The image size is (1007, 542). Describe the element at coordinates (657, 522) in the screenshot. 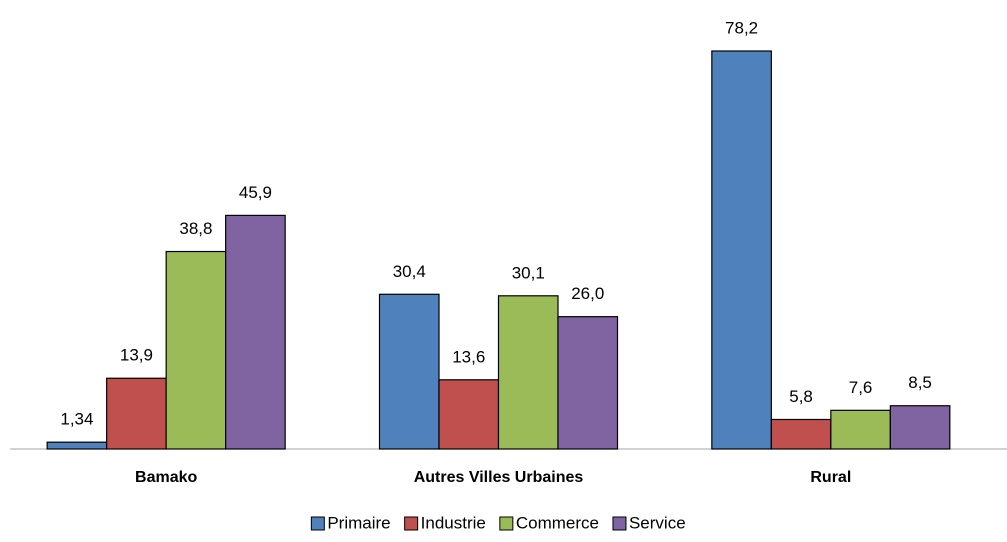

I see `legend-label: Service` at that location.